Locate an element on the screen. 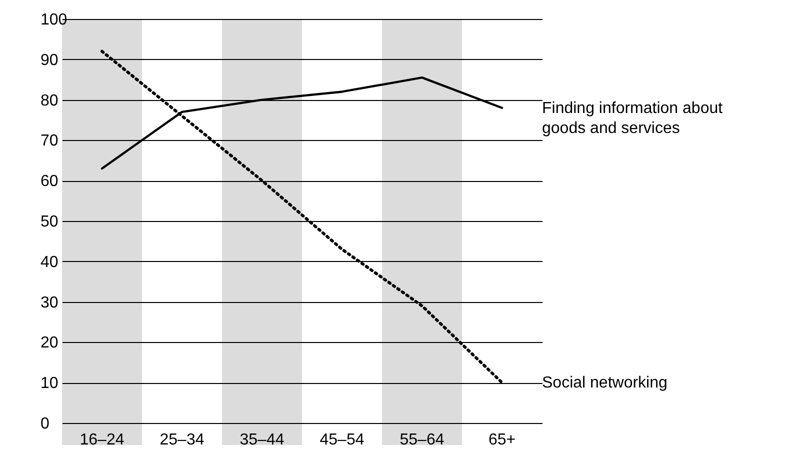  y-tick-label: 0 is located at coordinates (45, 424).